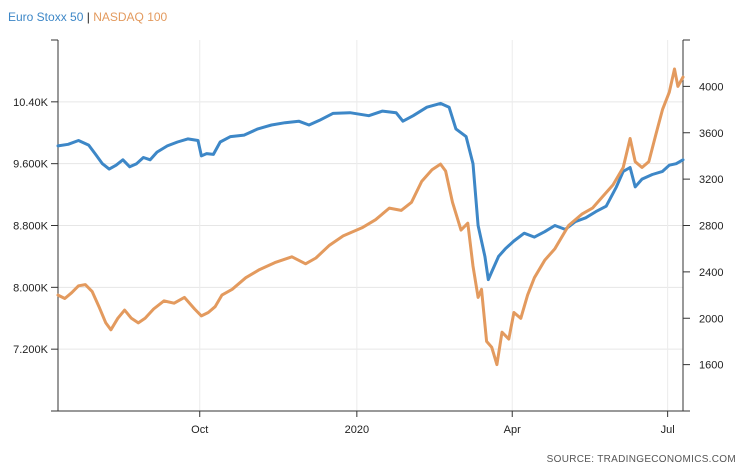 This screenshot has height=468, width=746. Describe the element at coordinates (711, 227) in the screenshot. I see `right-axis-tick-label: 2800` at that location.